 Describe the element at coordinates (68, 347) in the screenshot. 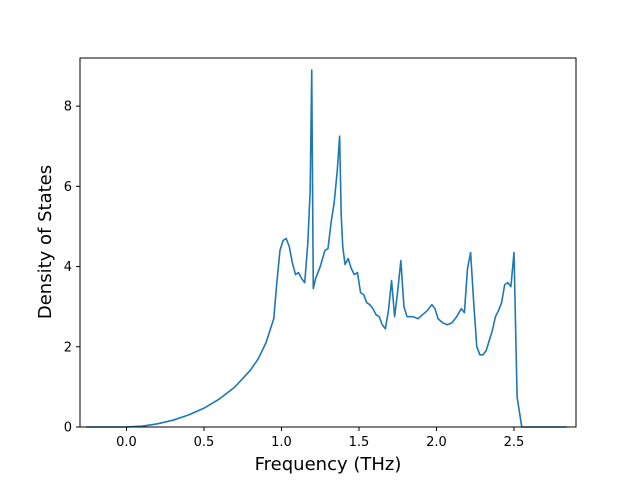

I see `y-tick-label: 2` at that location.